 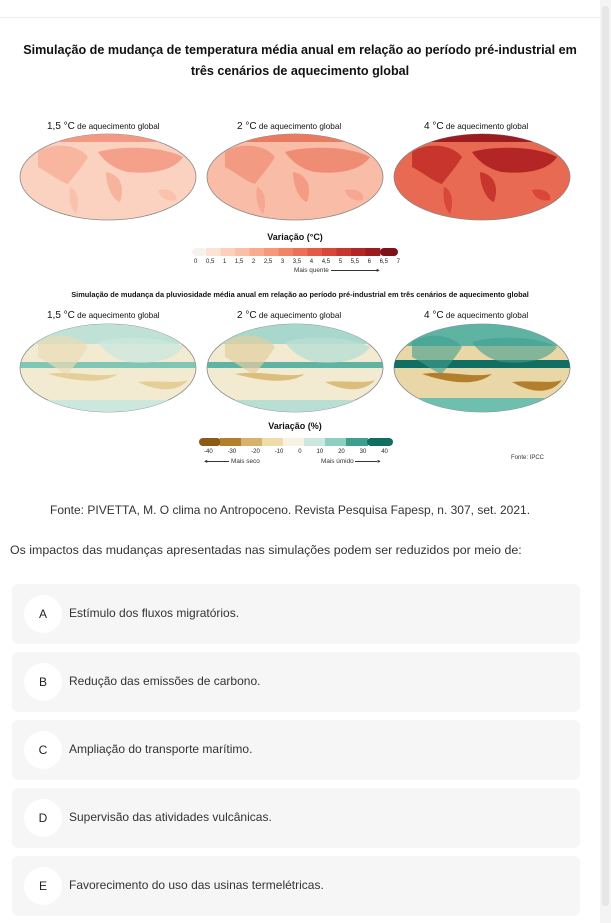 What do you see at coordinates (296, 682) in the screenshot?
I see `option-b: B Redução das emissões de carbono.` at bounding box center [296, 682].